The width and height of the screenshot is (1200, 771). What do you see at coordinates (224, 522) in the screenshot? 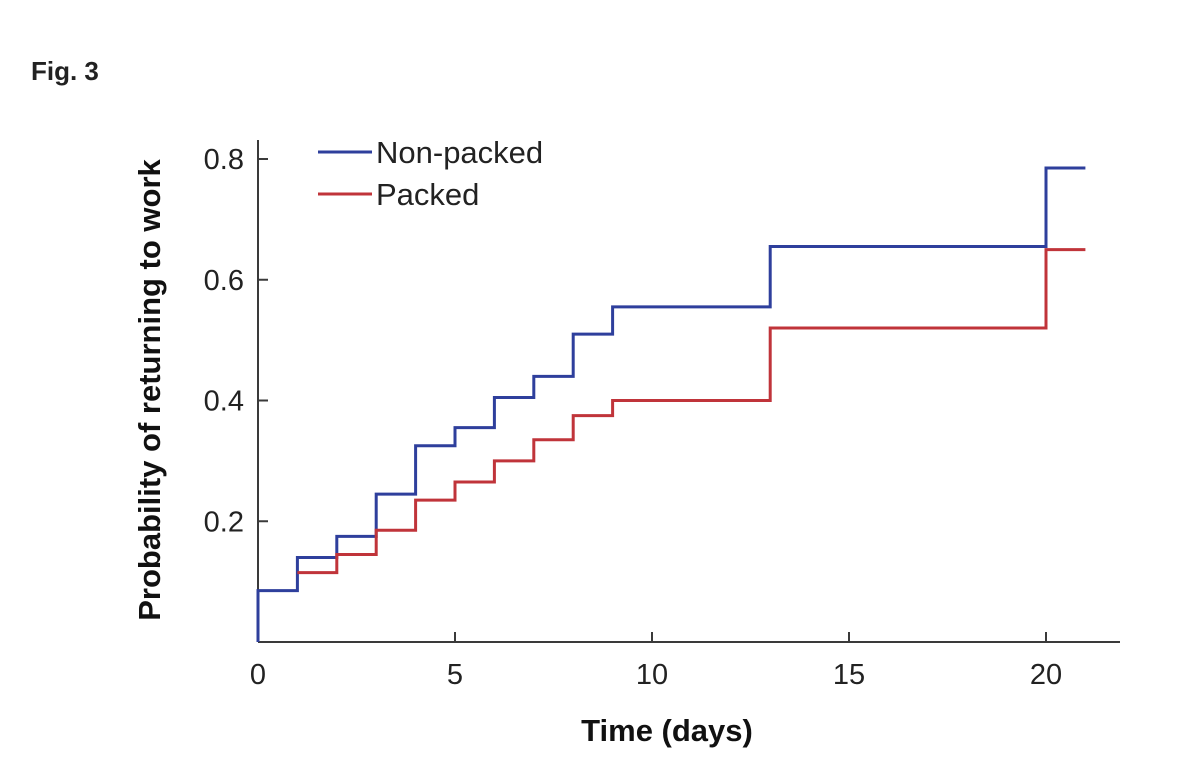
I see `y-tick-label: 0.2` at bounding box center [224, 522].